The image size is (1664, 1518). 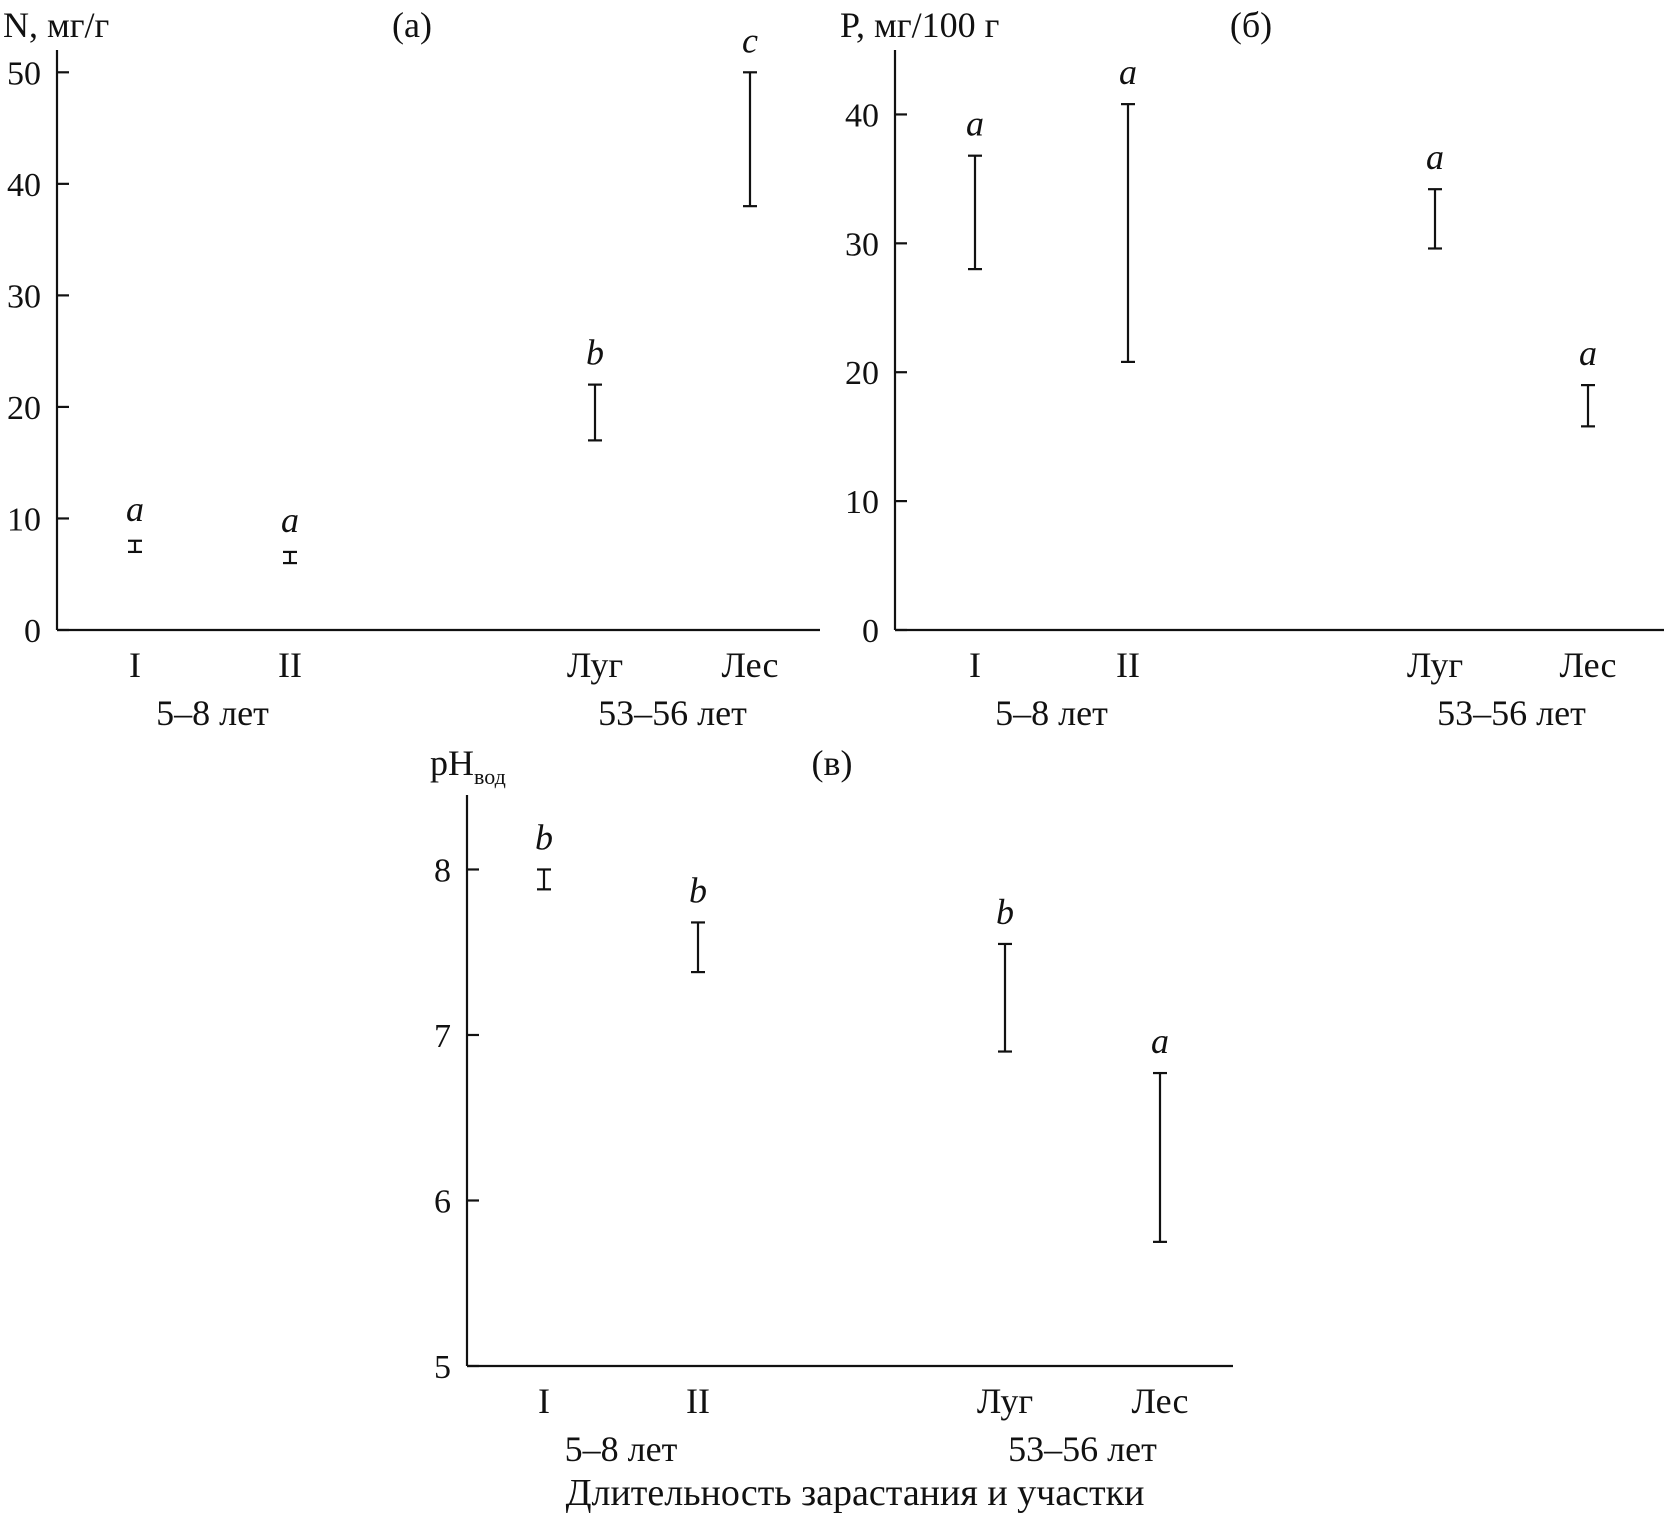 I want to click on x-axis-title: Длительность зарастания и участки, so click(x=855, y=1493).